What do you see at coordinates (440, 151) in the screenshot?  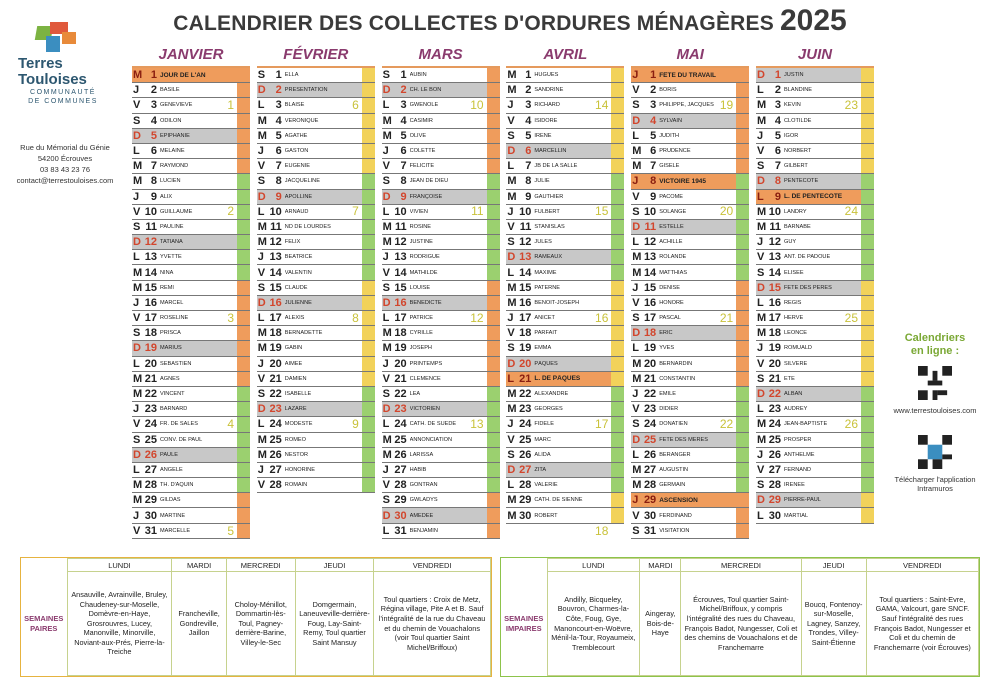 I see `day-row: J 6 COLETTE` at bounding box center [440, 151].